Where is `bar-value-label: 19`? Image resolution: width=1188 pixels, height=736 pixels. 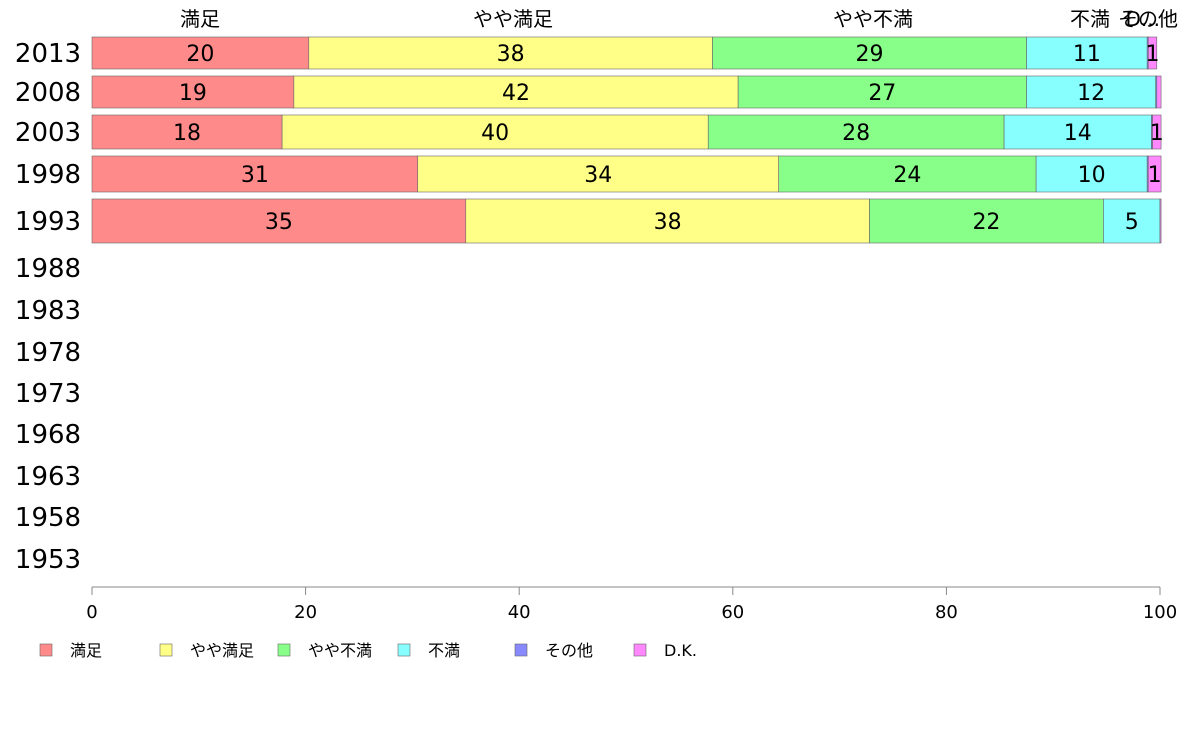
bar-value-label: 19 is located at coordinates (193, 93).